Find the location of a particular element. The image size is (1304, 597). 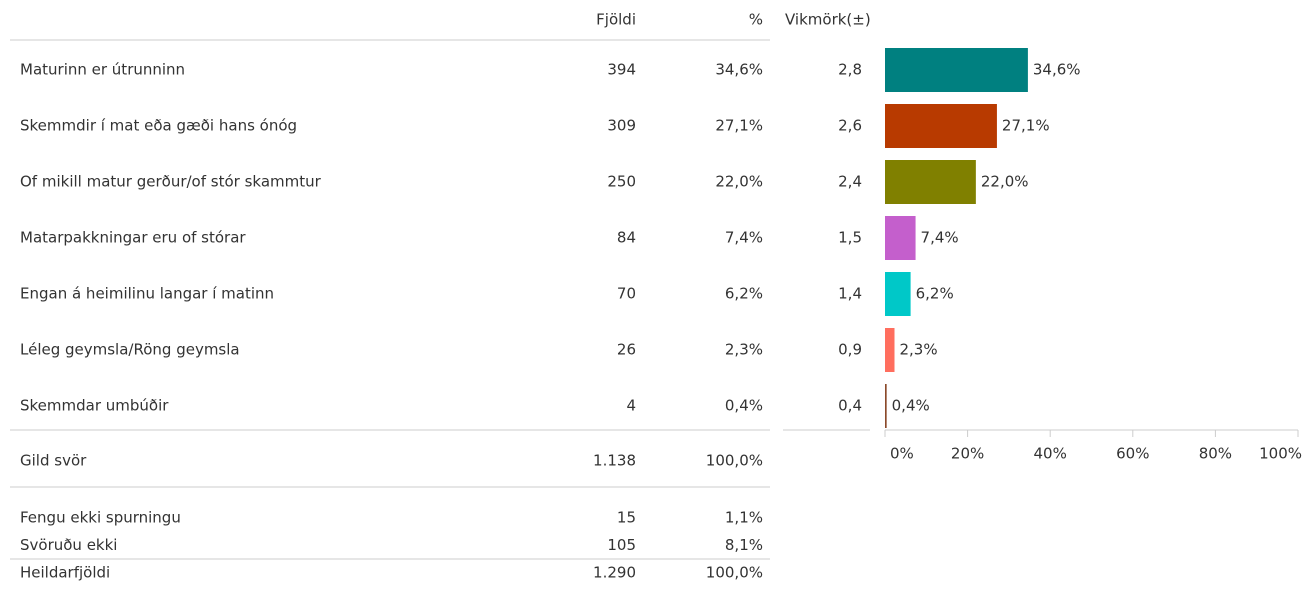

bar-value-label: 34,6% is located at coordinates (1057, 70).